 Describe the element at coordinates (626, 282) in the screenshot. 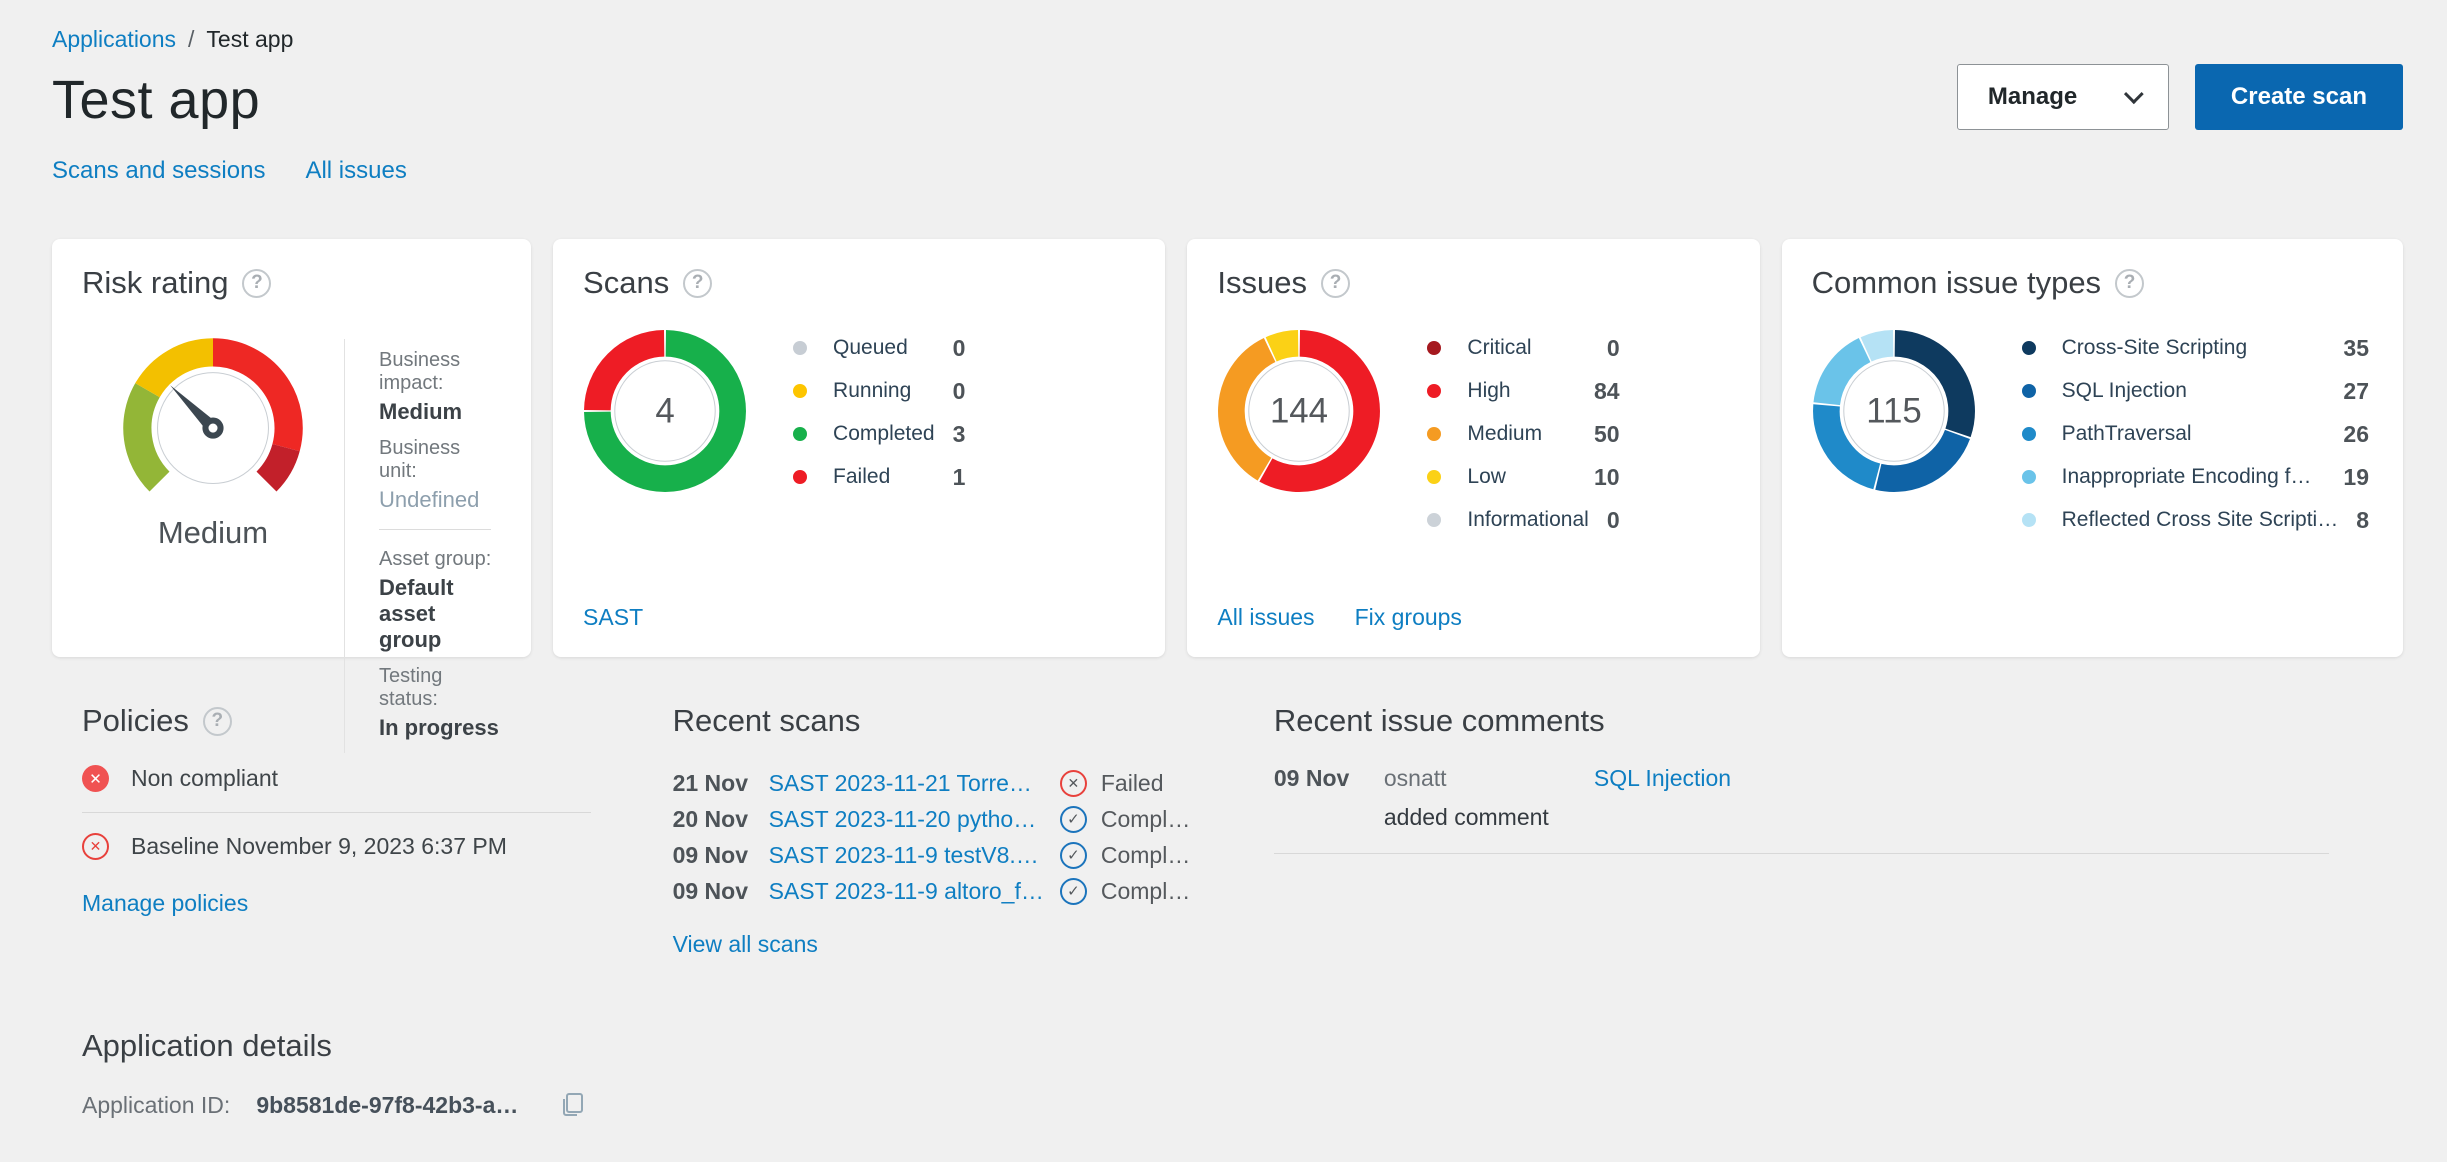

I see `scans-title-text: Scans` at that location.